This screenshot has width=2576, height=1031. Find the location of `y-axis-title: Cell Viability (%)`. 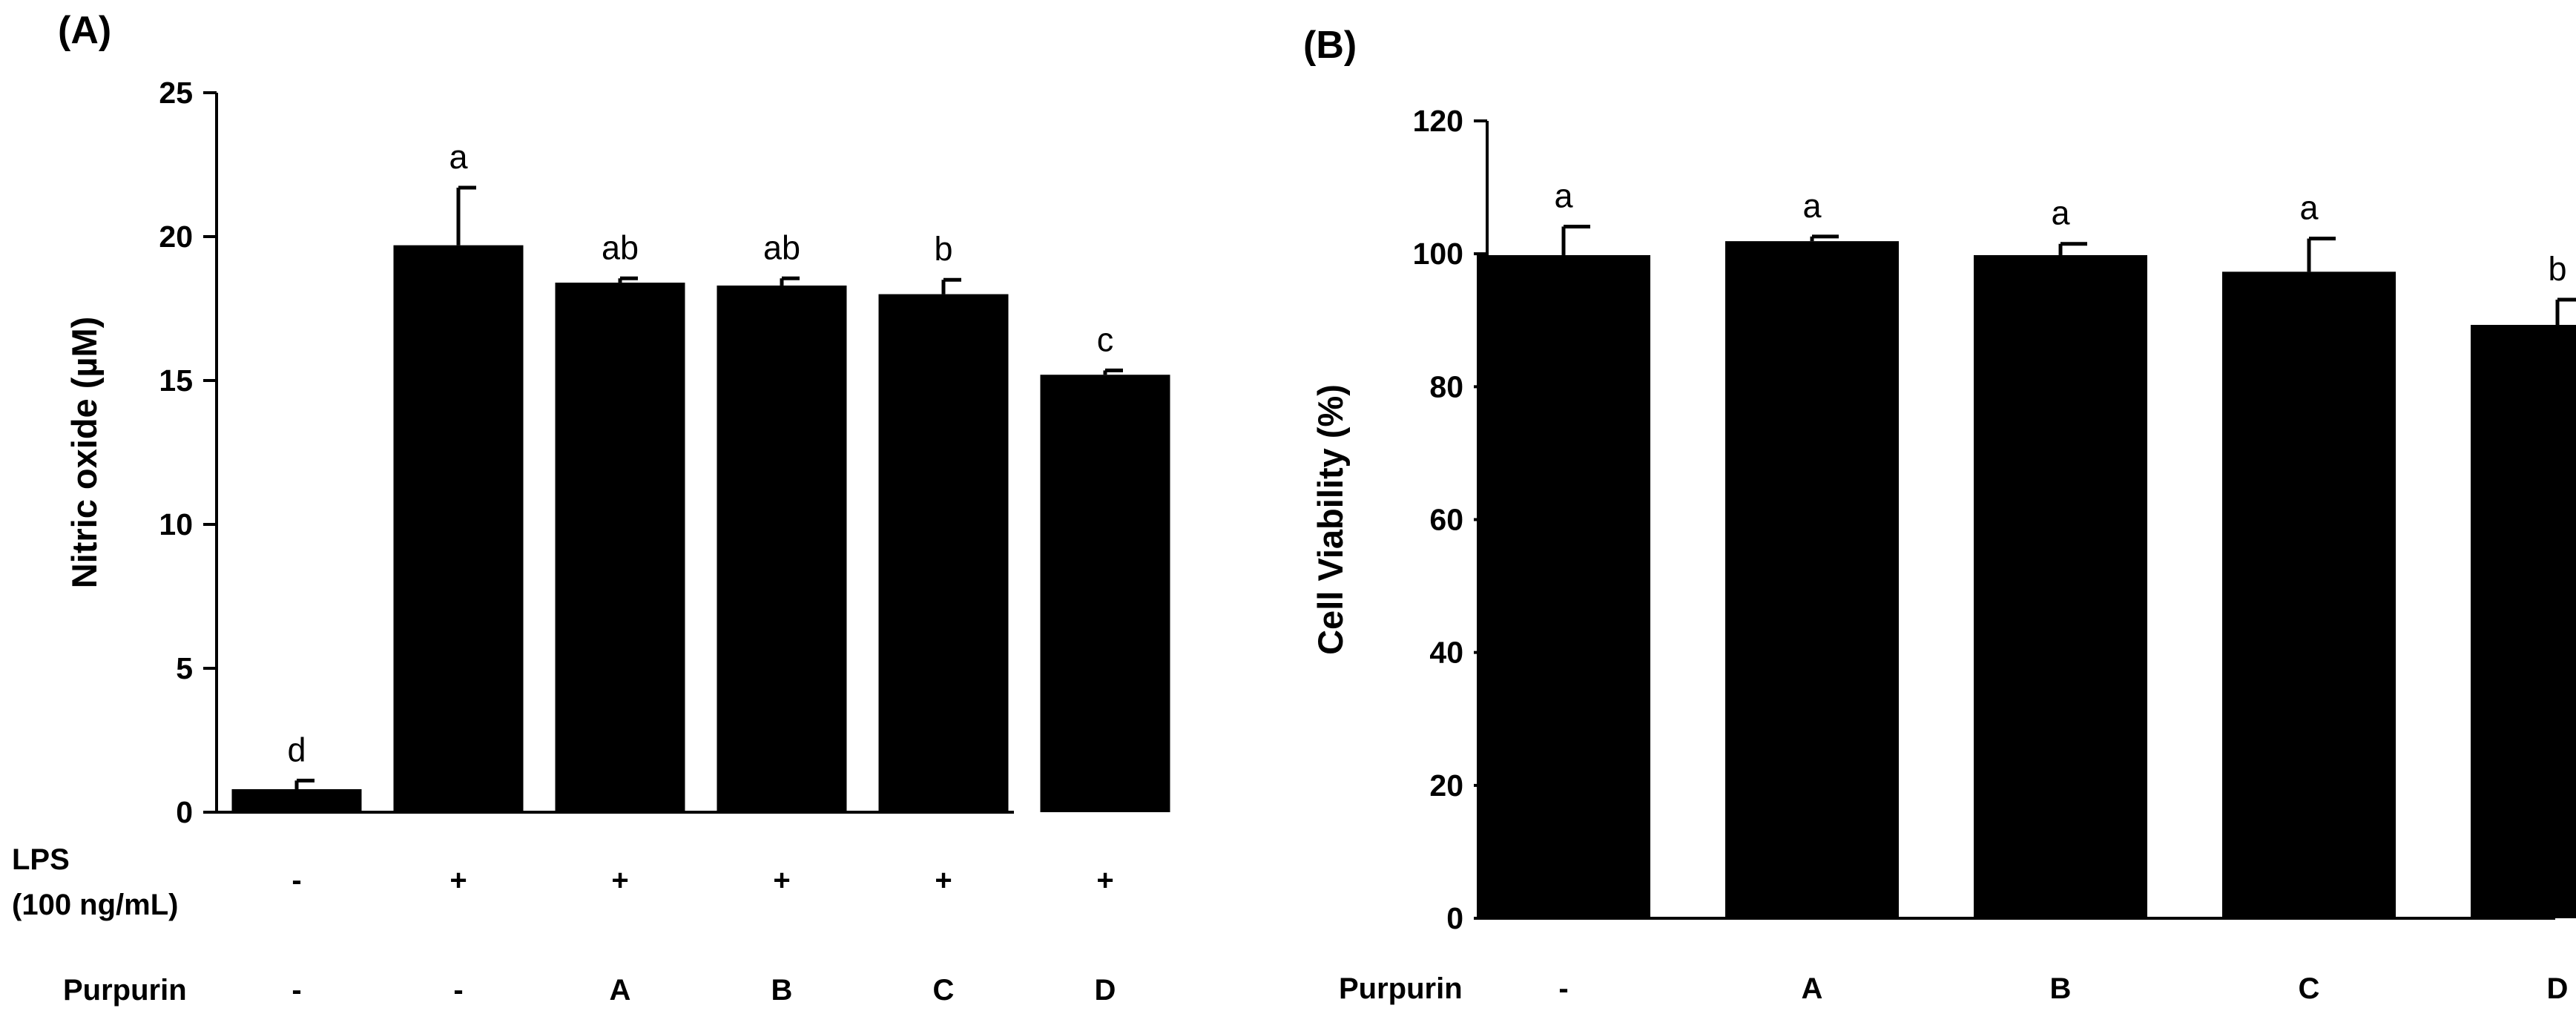

y-axis-title: Cell Viability (%) is located at coordinates (1331, 520).